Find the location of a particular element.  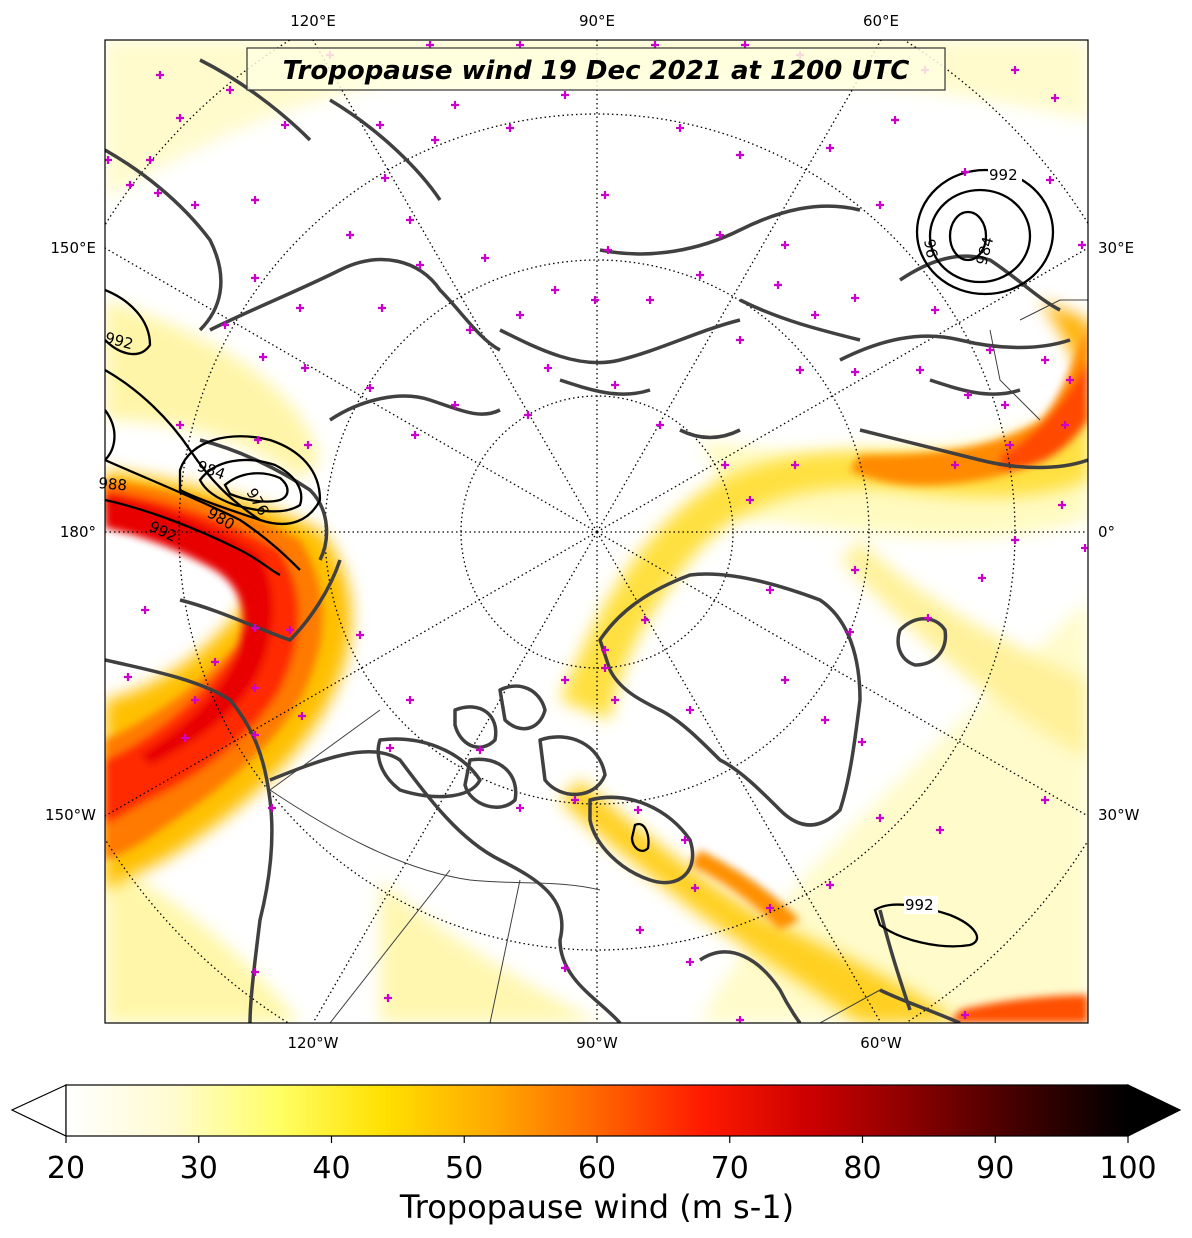

contour-label: 96 is located at coordinates (930, 249).